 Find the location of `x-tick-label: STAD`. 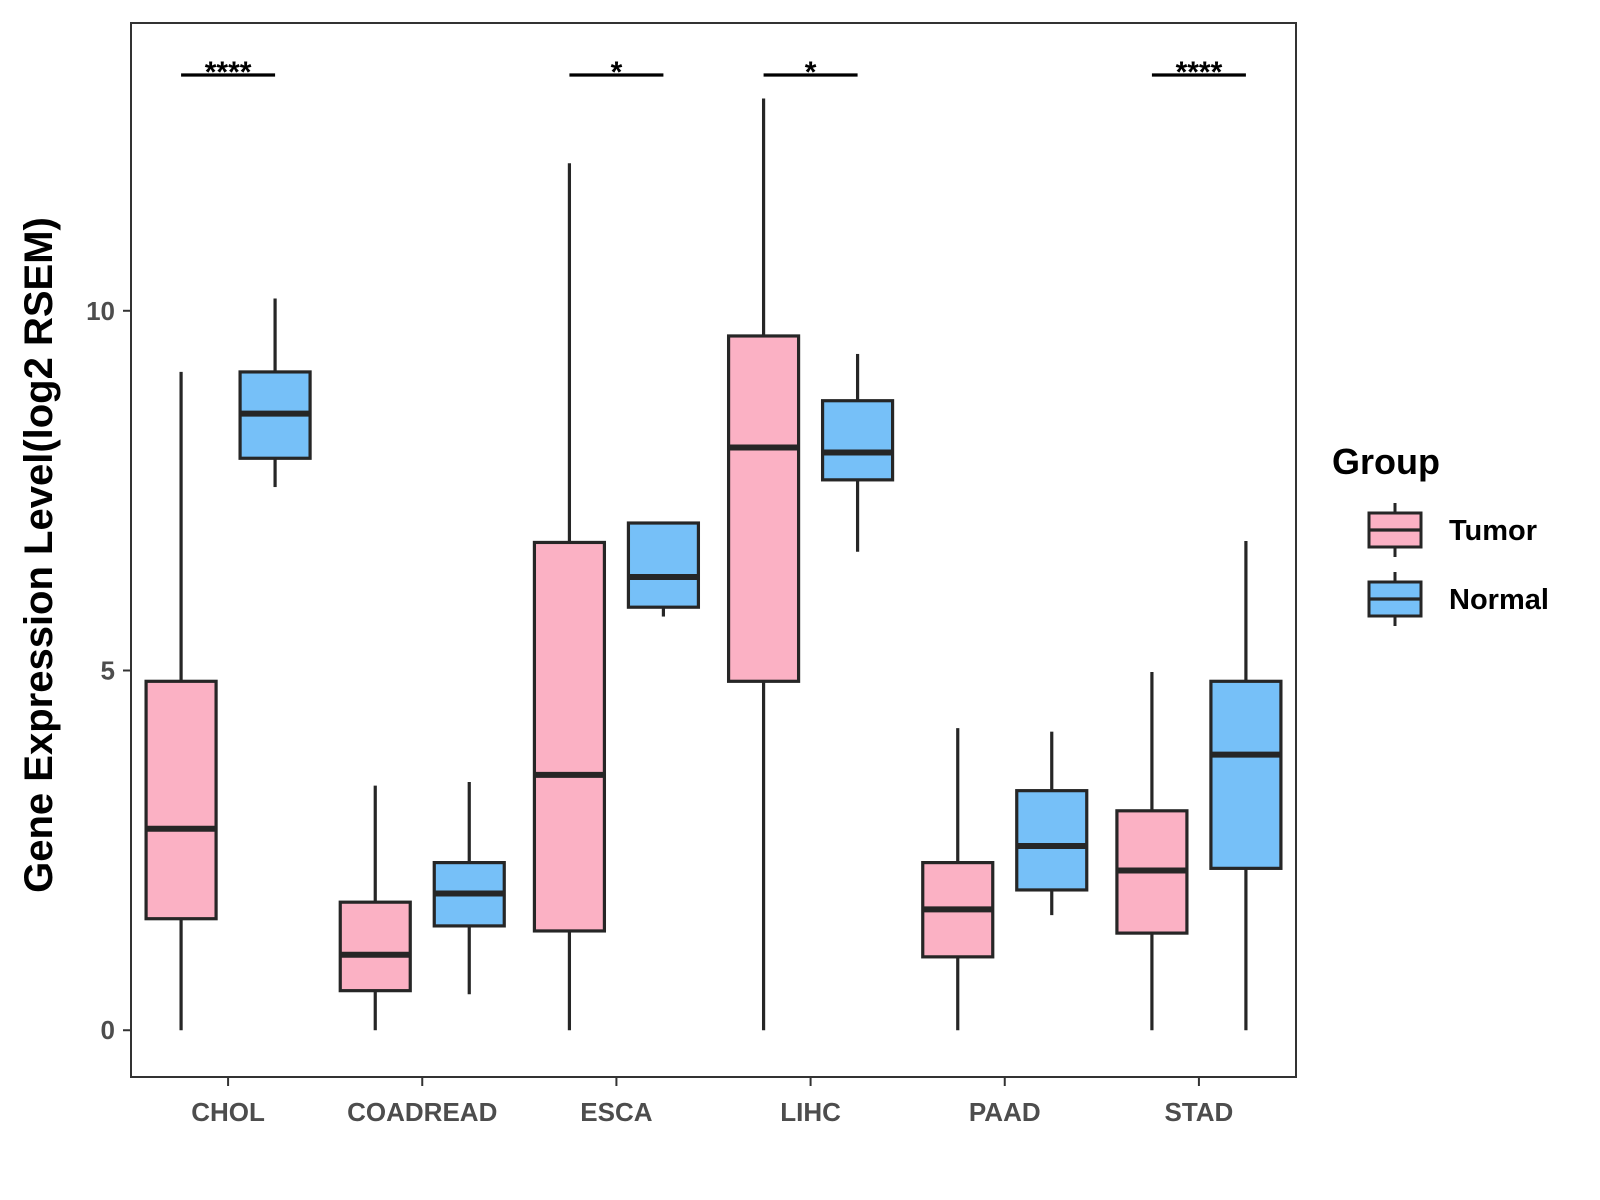

x-tick-label: STAD is located at coordinates (1198, 1112).